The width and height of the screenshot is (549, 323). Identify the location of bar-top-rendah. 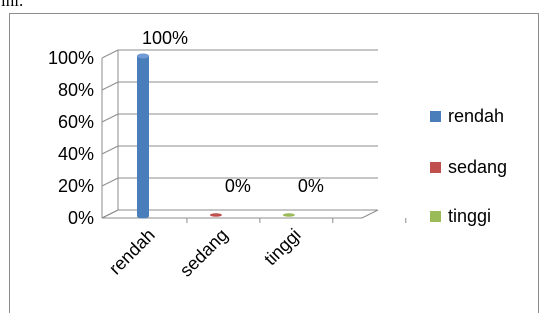
(143, 56).